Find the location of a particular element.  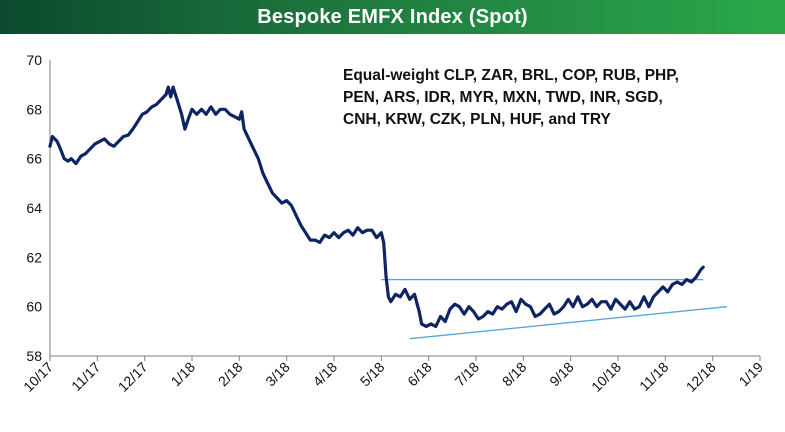

x-tick-label: 3/18 is located at coordinates (277, 374).